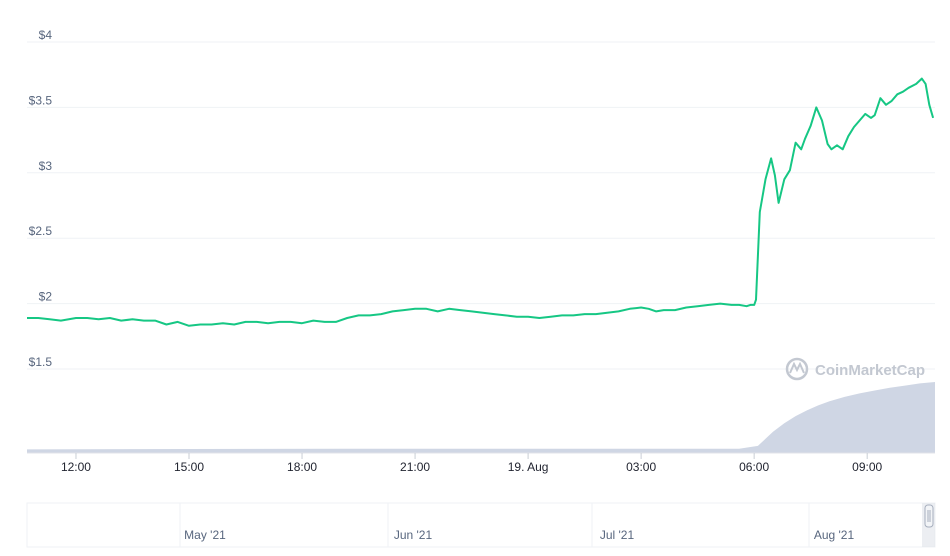  What do you see at coordinates (189, 467) in the screenshot?
I see `x-tick-label: 15:00` at bounding box center [189, 467].